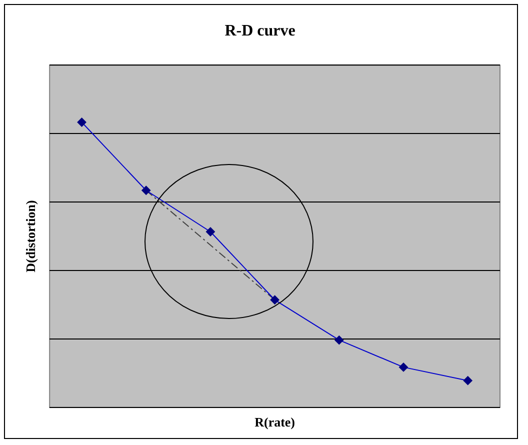 The height and width of the screenshot is (445, 528). What do you see at coordinates (275, 422) in the screenshot?
I see `x-axis-title: R(rate)` at bounding box center [275, 422].